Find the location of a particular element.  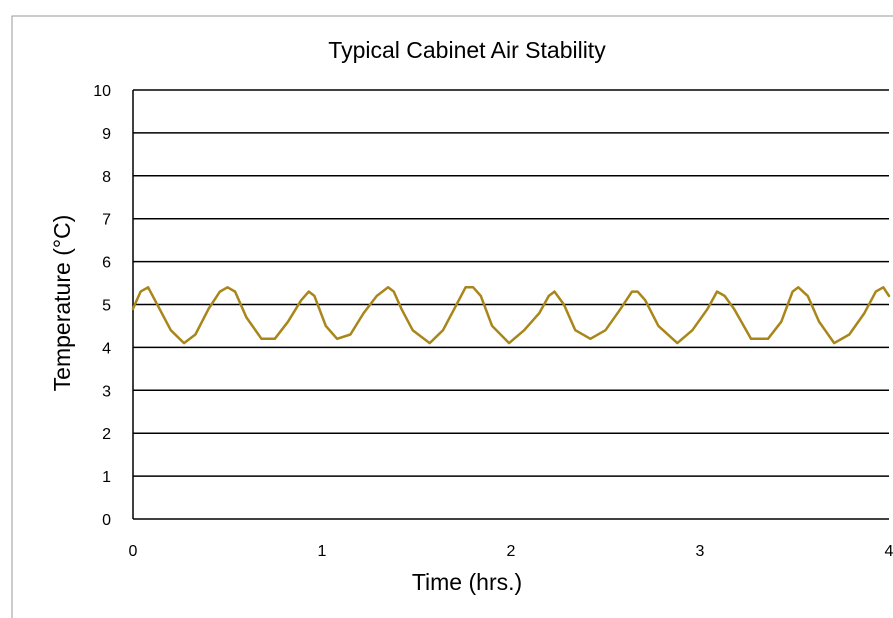

y-tick-label: 5 is located at coordinates (106, 306).